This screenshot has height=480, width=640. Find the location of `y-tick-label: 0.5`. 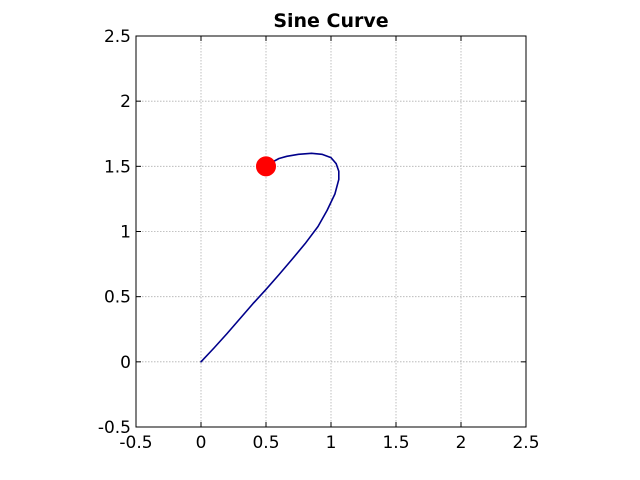

y-tick-label: 0.5 is located at coordinates (117, 298).